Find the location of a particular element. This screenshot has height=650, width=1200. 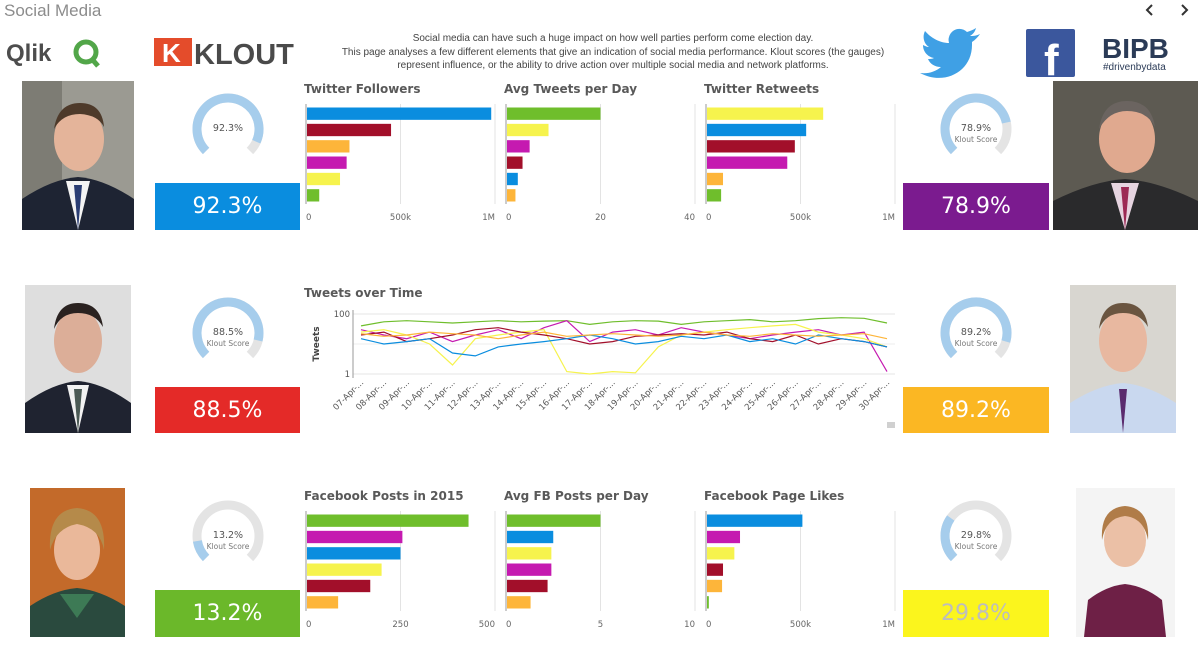

chart-title: Facebook Posts in 2015 is located at coordinates (384, 496).